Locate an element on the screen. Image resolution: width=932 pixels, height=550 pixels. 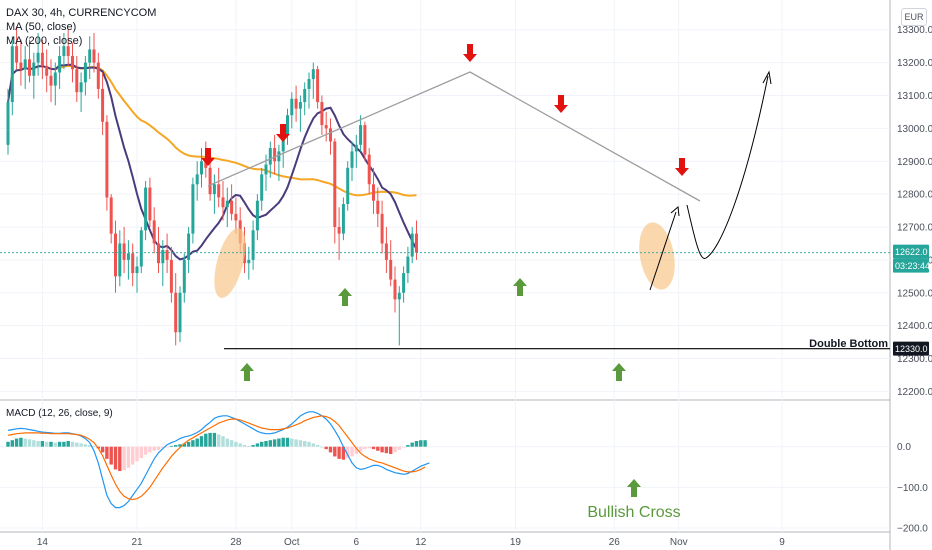
macd-tick-label: −100.0 is located at coordinates (912, 488).